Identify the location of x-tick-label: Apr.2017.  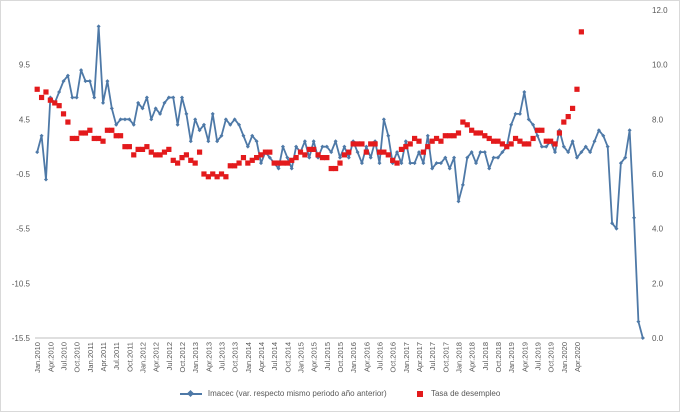
(419, 357).